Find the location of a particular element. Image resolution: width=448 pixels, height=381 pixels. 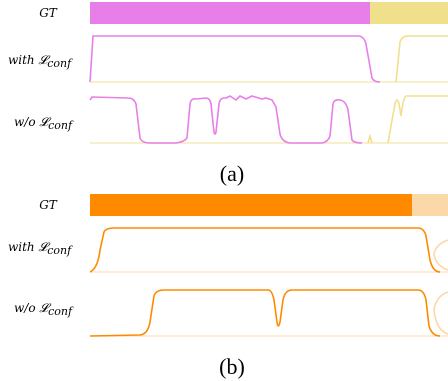

panel-a-wo-label: w/o 𝓛conf is located at coordinates (44, 123).